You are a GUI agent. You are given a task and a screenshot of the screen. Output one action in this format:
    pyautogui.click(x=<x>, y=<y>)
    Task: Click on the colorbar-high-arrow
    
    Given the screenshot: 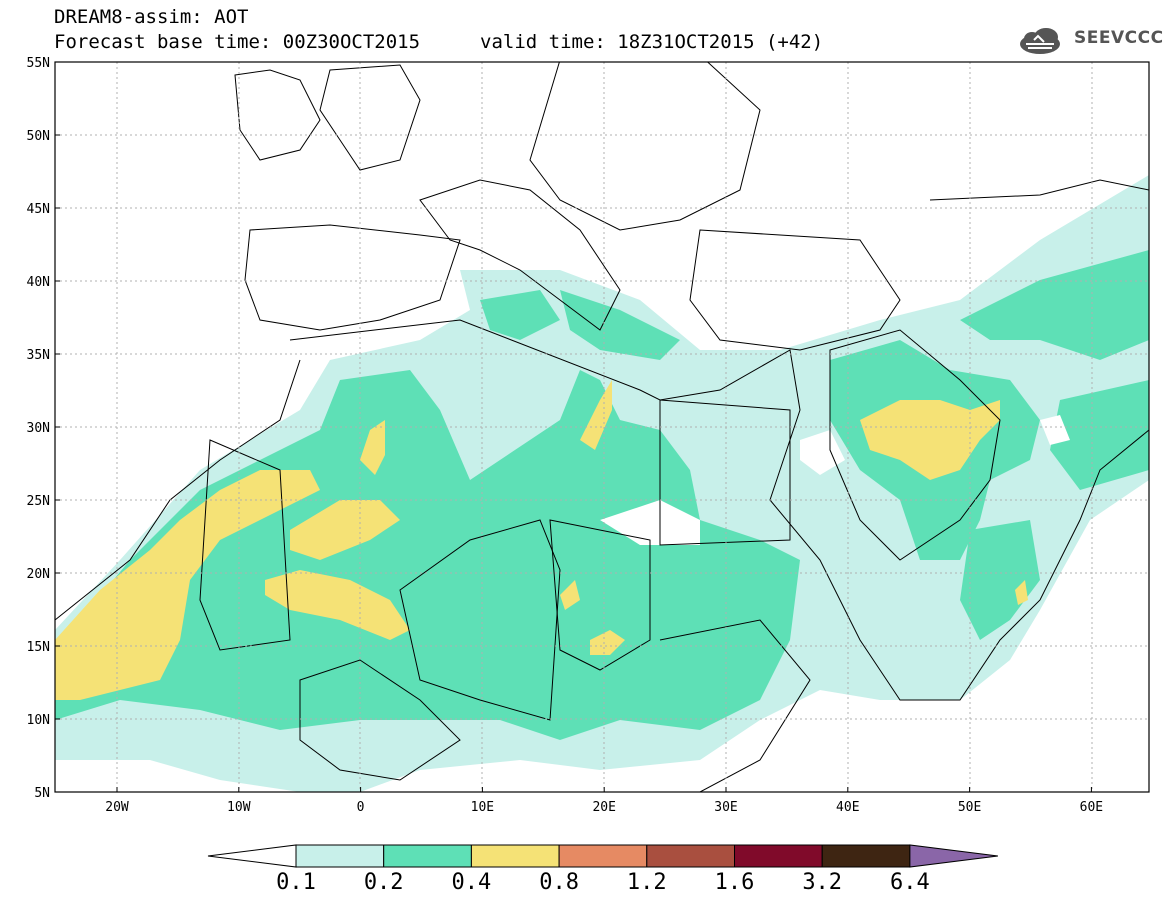 What is the action you would take?
    pyautogui.click(x=953, y=856)
    